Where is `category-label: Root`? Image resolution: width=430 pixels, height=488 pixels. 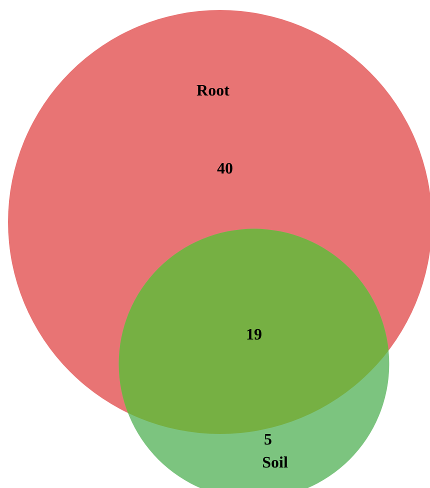
category-label: Root is located at coordinates (213, 91).